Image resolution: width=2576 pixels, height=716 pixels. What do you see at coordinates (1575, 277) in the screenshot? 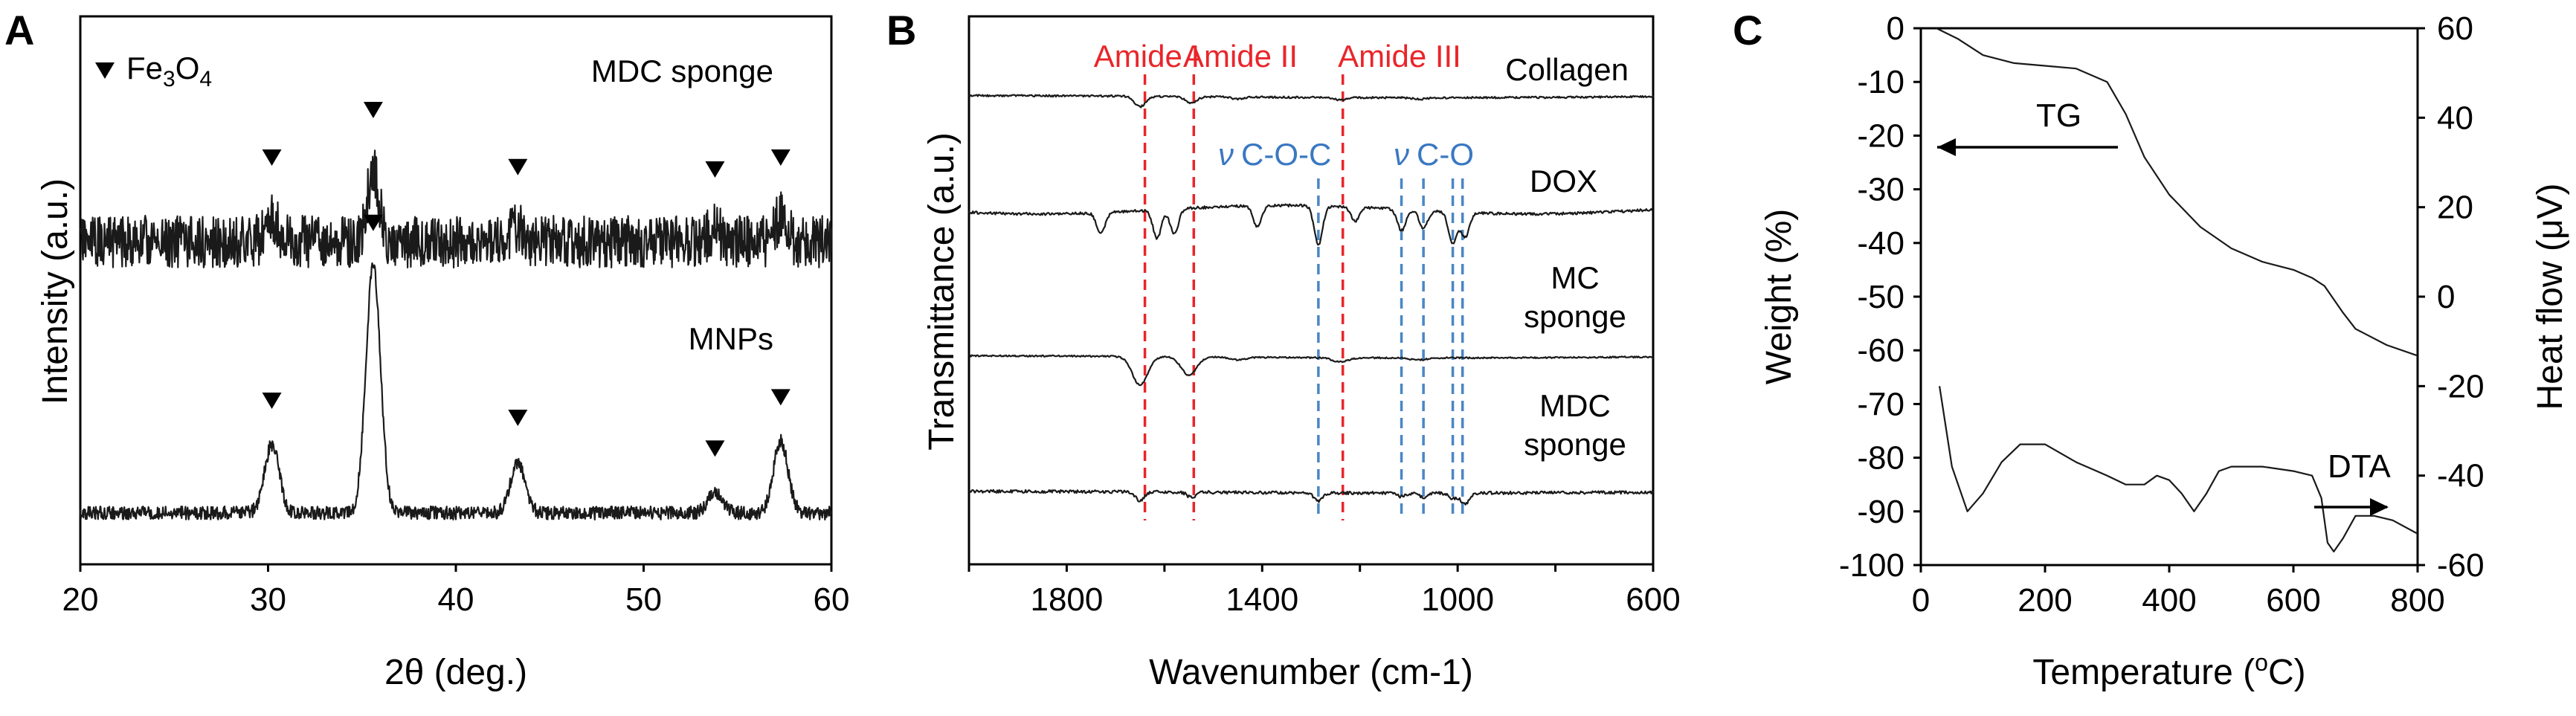
I see `panel-b-series-label-mc-1: MC` at bounding box center [1575, 277].